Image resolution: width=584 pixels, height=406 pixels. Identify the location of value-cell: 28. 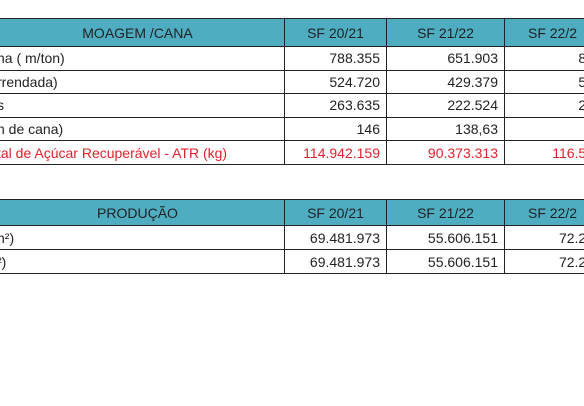
(544, 105).